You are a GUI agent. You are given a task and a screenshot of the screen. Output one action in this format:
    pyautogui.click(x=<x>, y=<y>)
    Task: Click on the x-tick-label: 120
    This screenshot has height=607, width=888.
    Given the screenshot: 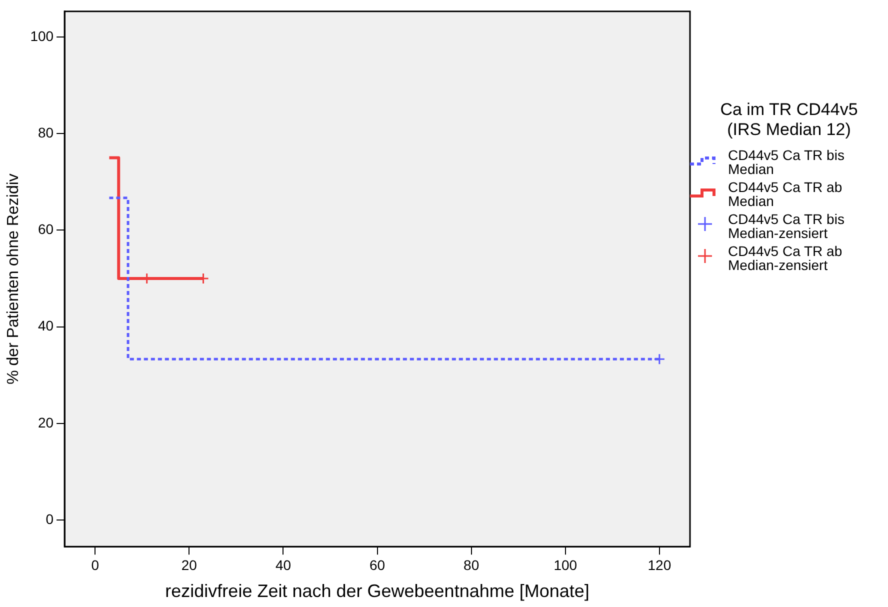 What is the action you would take?
    pyautogui.click(x=660, y=564)
    